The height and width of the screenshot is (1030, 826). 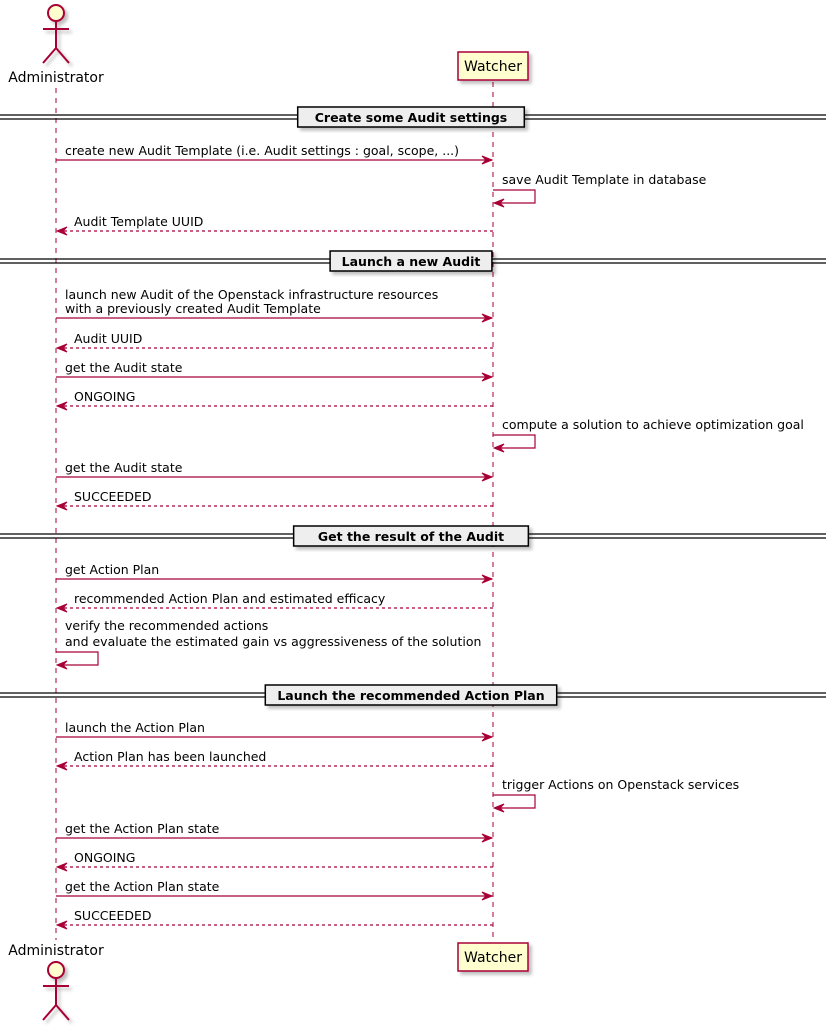 What do you see at coordinates (274, 760) in the screenshot?
I see `message-return: Action Plan has been launched` at bounding box center [274, 760].